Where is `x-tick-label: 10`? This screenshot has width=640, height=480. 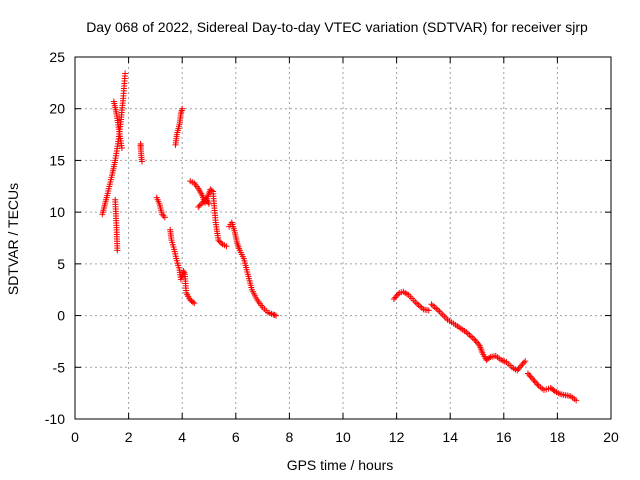 x-tick-label: 10 is located at coordinates (343, 437).